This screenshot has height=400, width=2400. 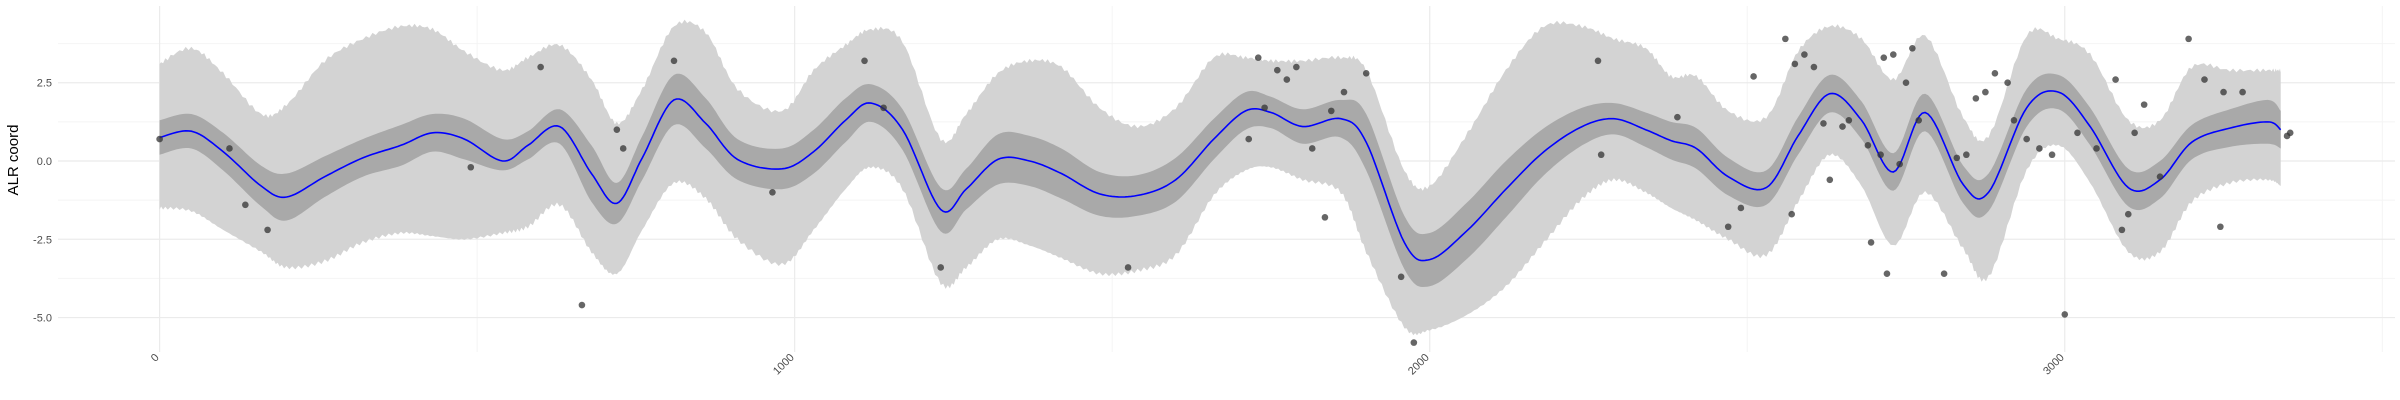 What do you see at coordinates (2054, 365) in the screenshot?
I see `x-tick-label: 3000` at bounding box center [2054, 365].